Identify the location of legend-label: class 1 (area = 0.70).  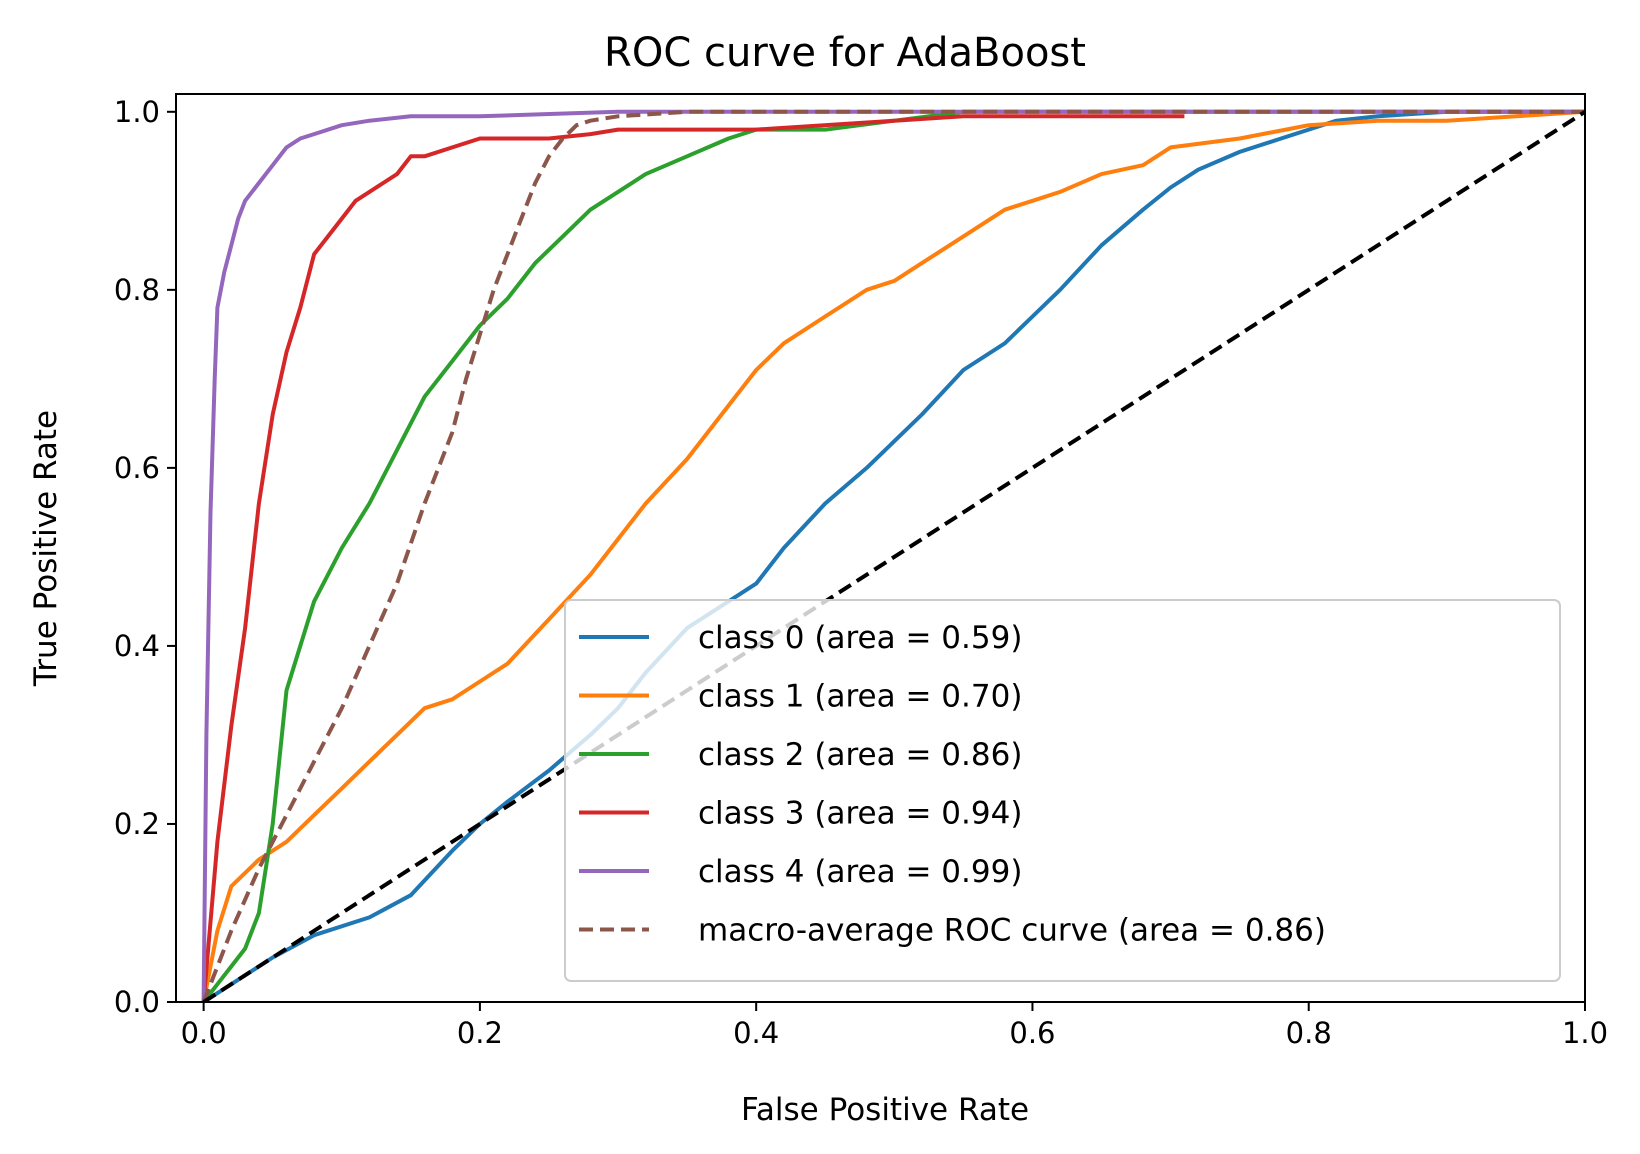
(860, 697).